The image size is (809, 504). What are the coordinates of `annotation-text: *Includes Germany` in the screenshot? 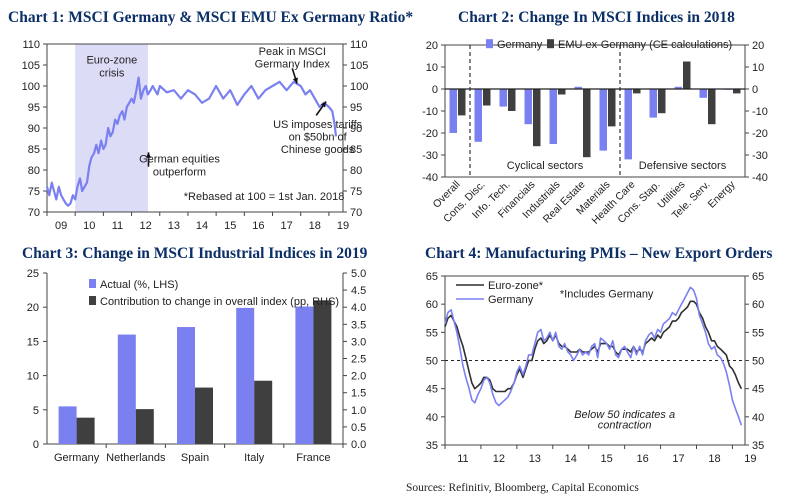 It's located at (607, 294).